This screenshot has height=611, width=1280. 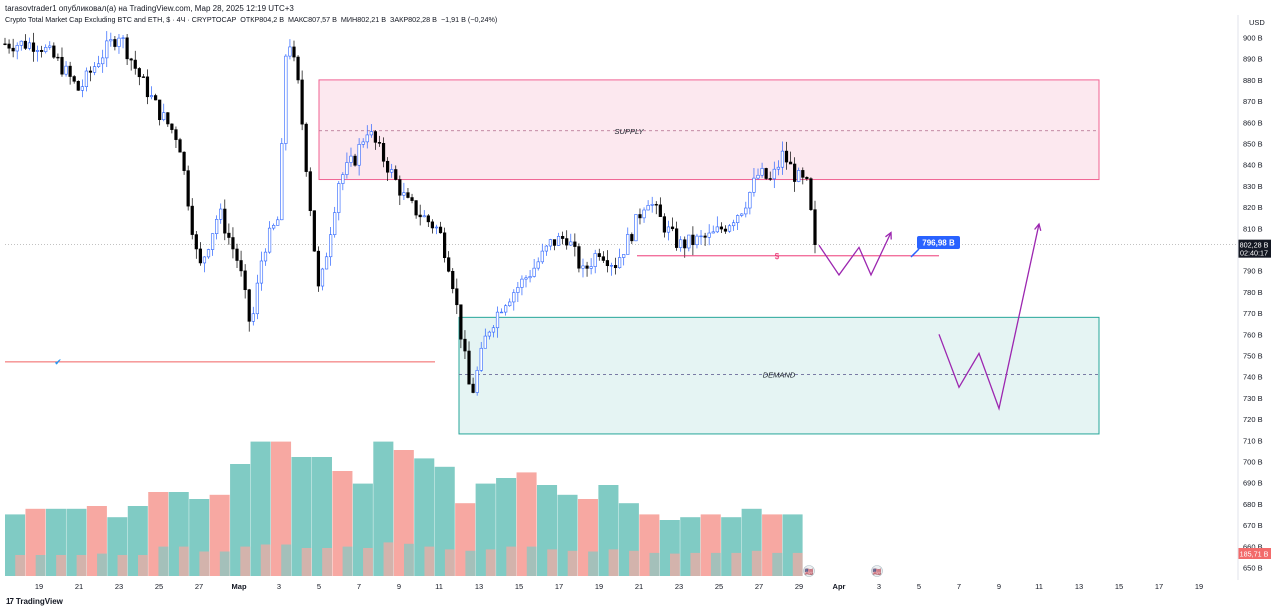 I want to click on projection-path-far-arrowhead, so click(x=1038, y=226).